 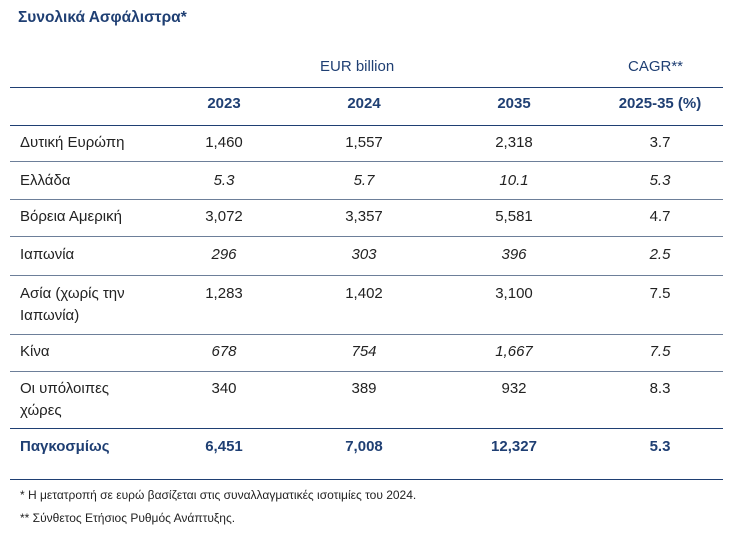 What do you see at coordinates (224, 216) in the screenshot?
I see `cell-2023: 3,072` at bounding box center [224, 216].